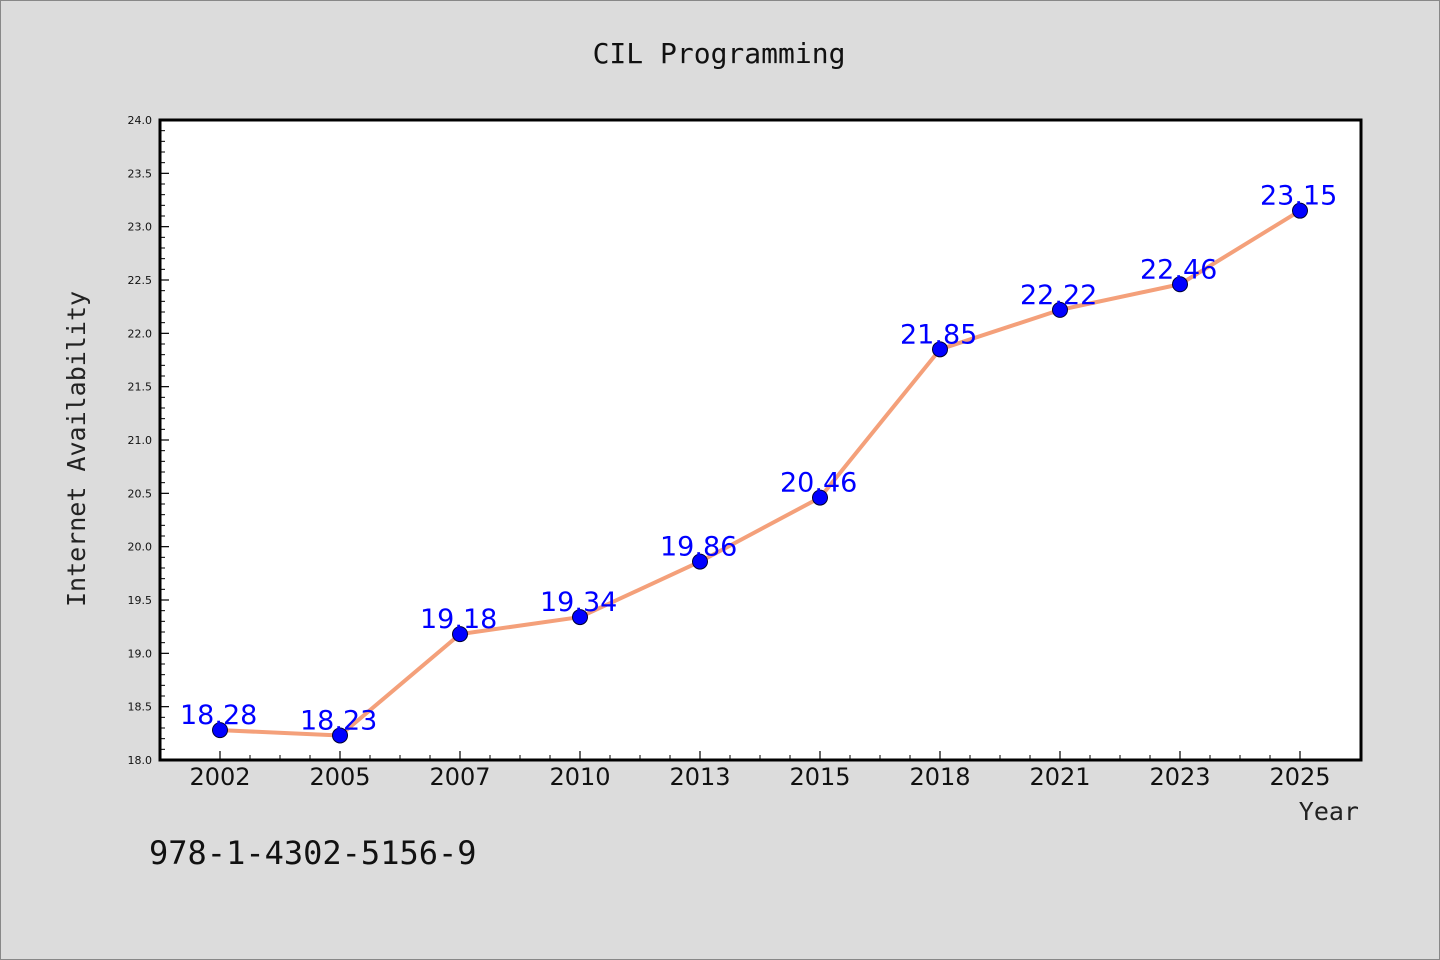  I want to click on data-point-label: 21.85, so click(938, 334).